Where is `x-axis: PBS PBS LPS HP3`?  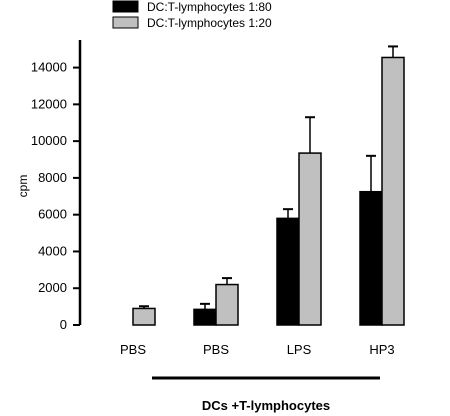 x-axis: PBS PBS LPS HP3 is located at coordinates (257, 349).